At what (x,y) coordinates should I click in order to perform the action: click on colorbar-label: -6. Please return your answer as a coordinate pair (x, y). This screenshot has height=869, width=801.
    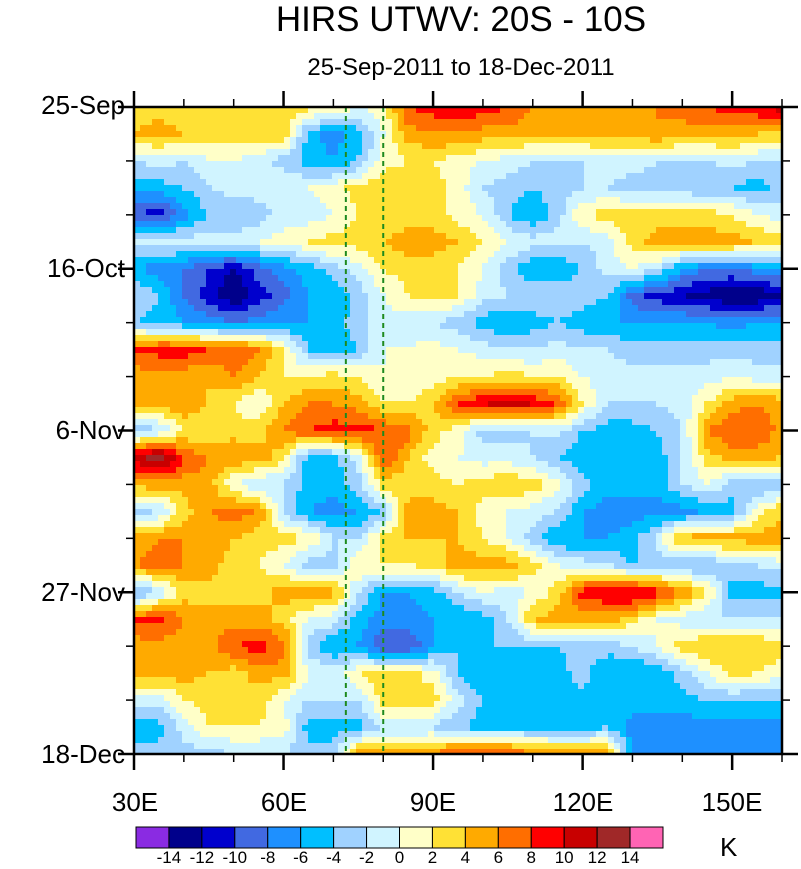
    Looking at the image, I should click on (301, 857).